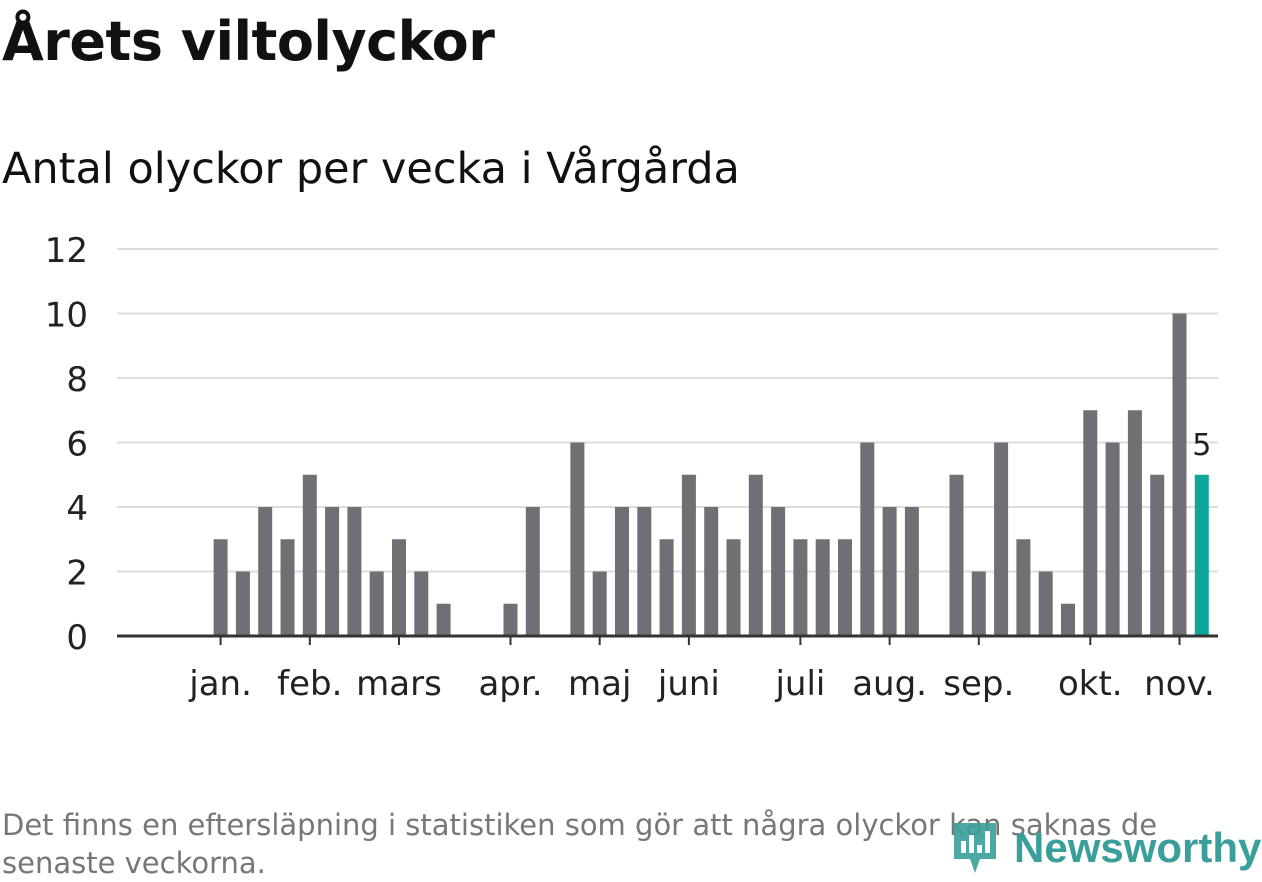 This screenshot has width=1262, height=882. Describe the element at coordinates (599, 684) in the screenshot. I see `x-tick-label: maj` at that location.